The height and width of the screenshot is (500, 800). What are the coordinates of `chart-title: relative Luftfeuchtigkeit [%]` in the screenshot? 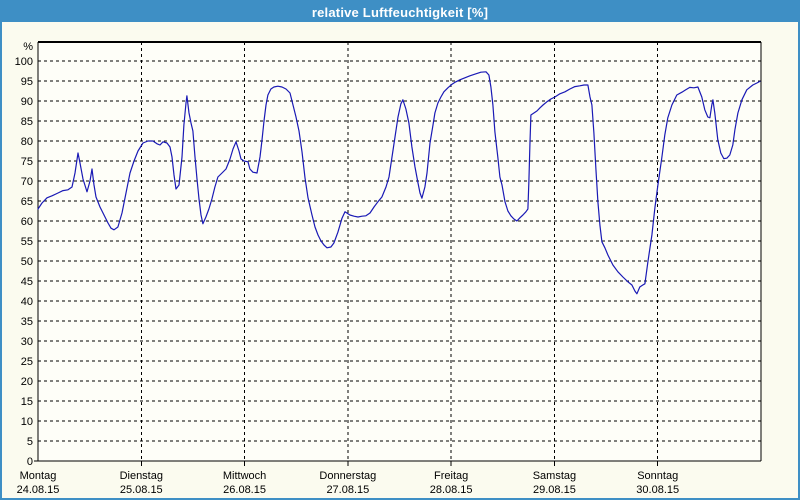 It's located at (400, 12).